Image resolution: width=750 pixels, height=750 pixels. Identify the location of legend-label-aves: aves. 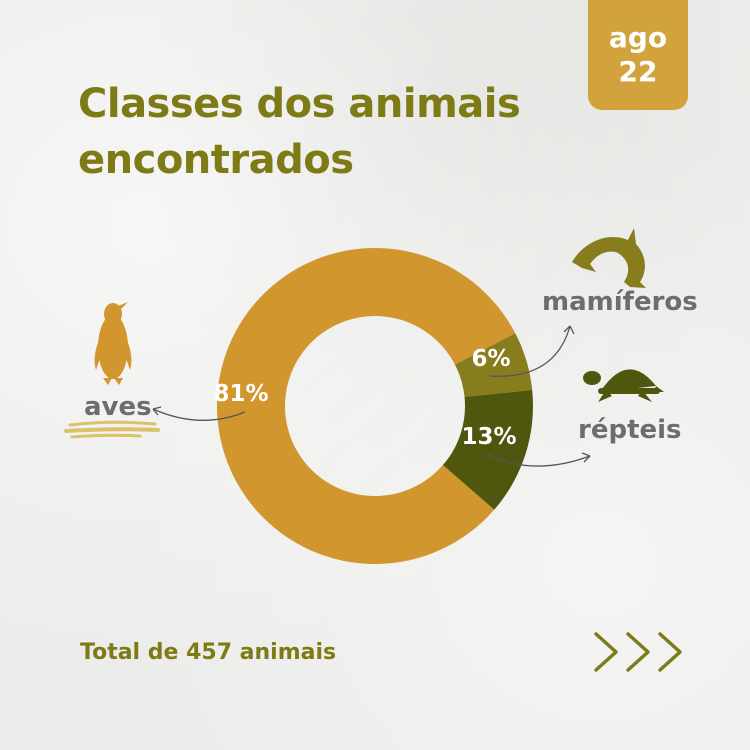
(118, 407).